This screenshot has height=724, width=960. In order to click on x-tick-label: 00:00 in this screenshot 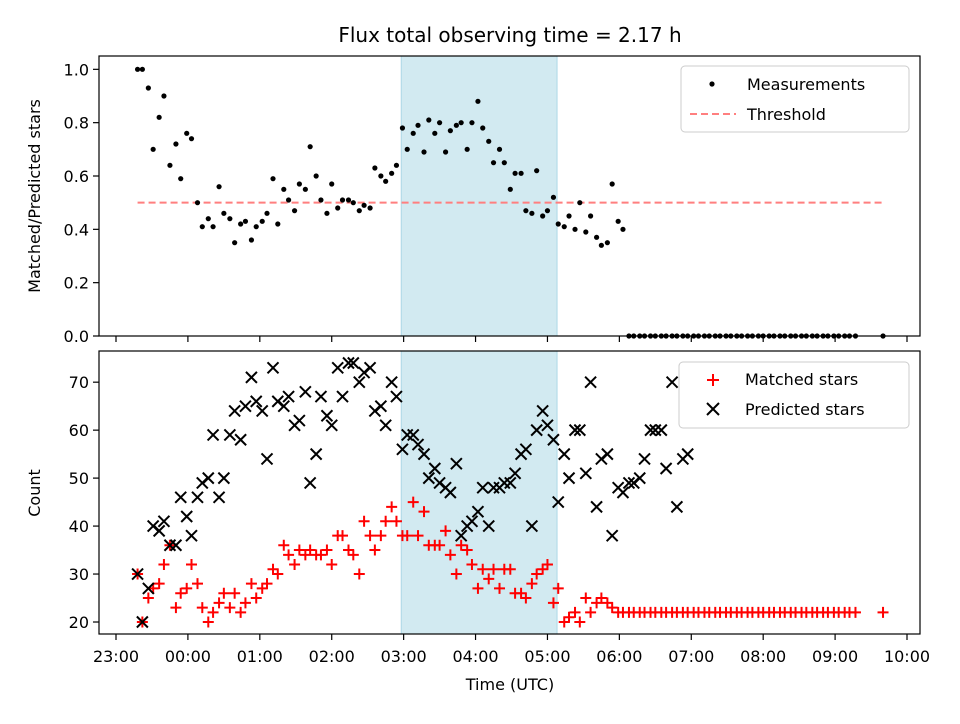, I will do `click(188, 656)`.